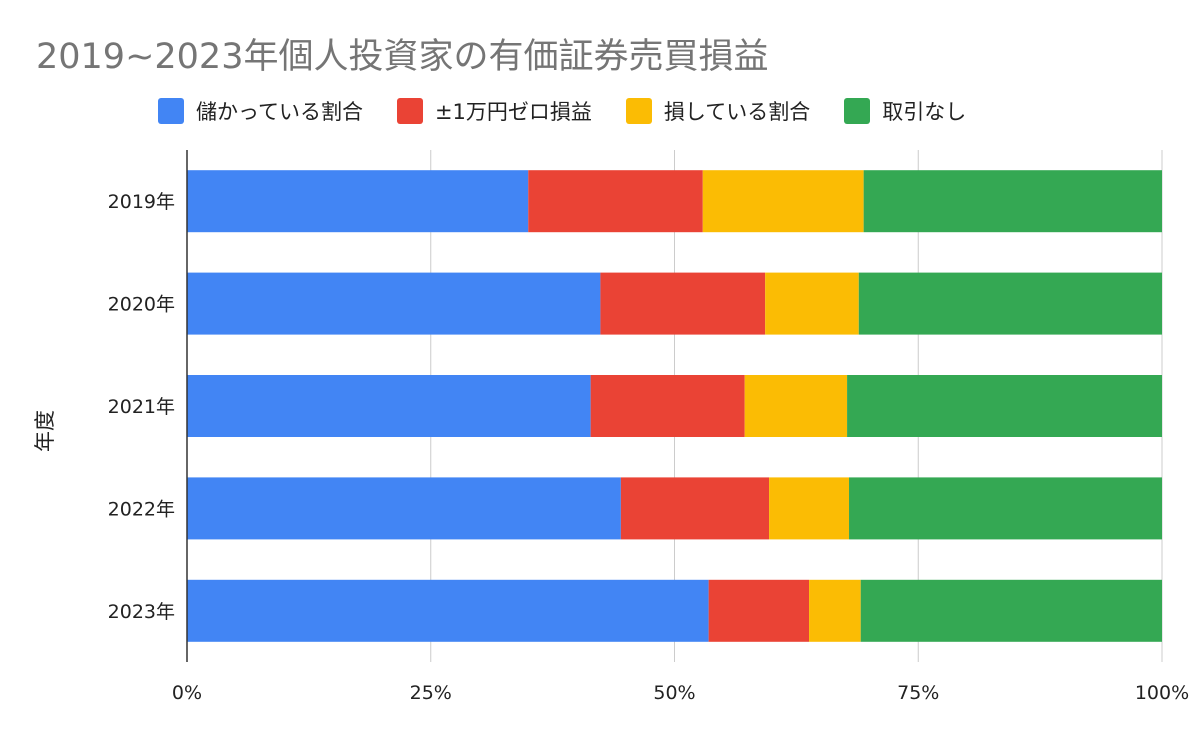 This screenshot has height=742, width=1200. I want to click on x-tick-label: 0%, so click(187, 693).